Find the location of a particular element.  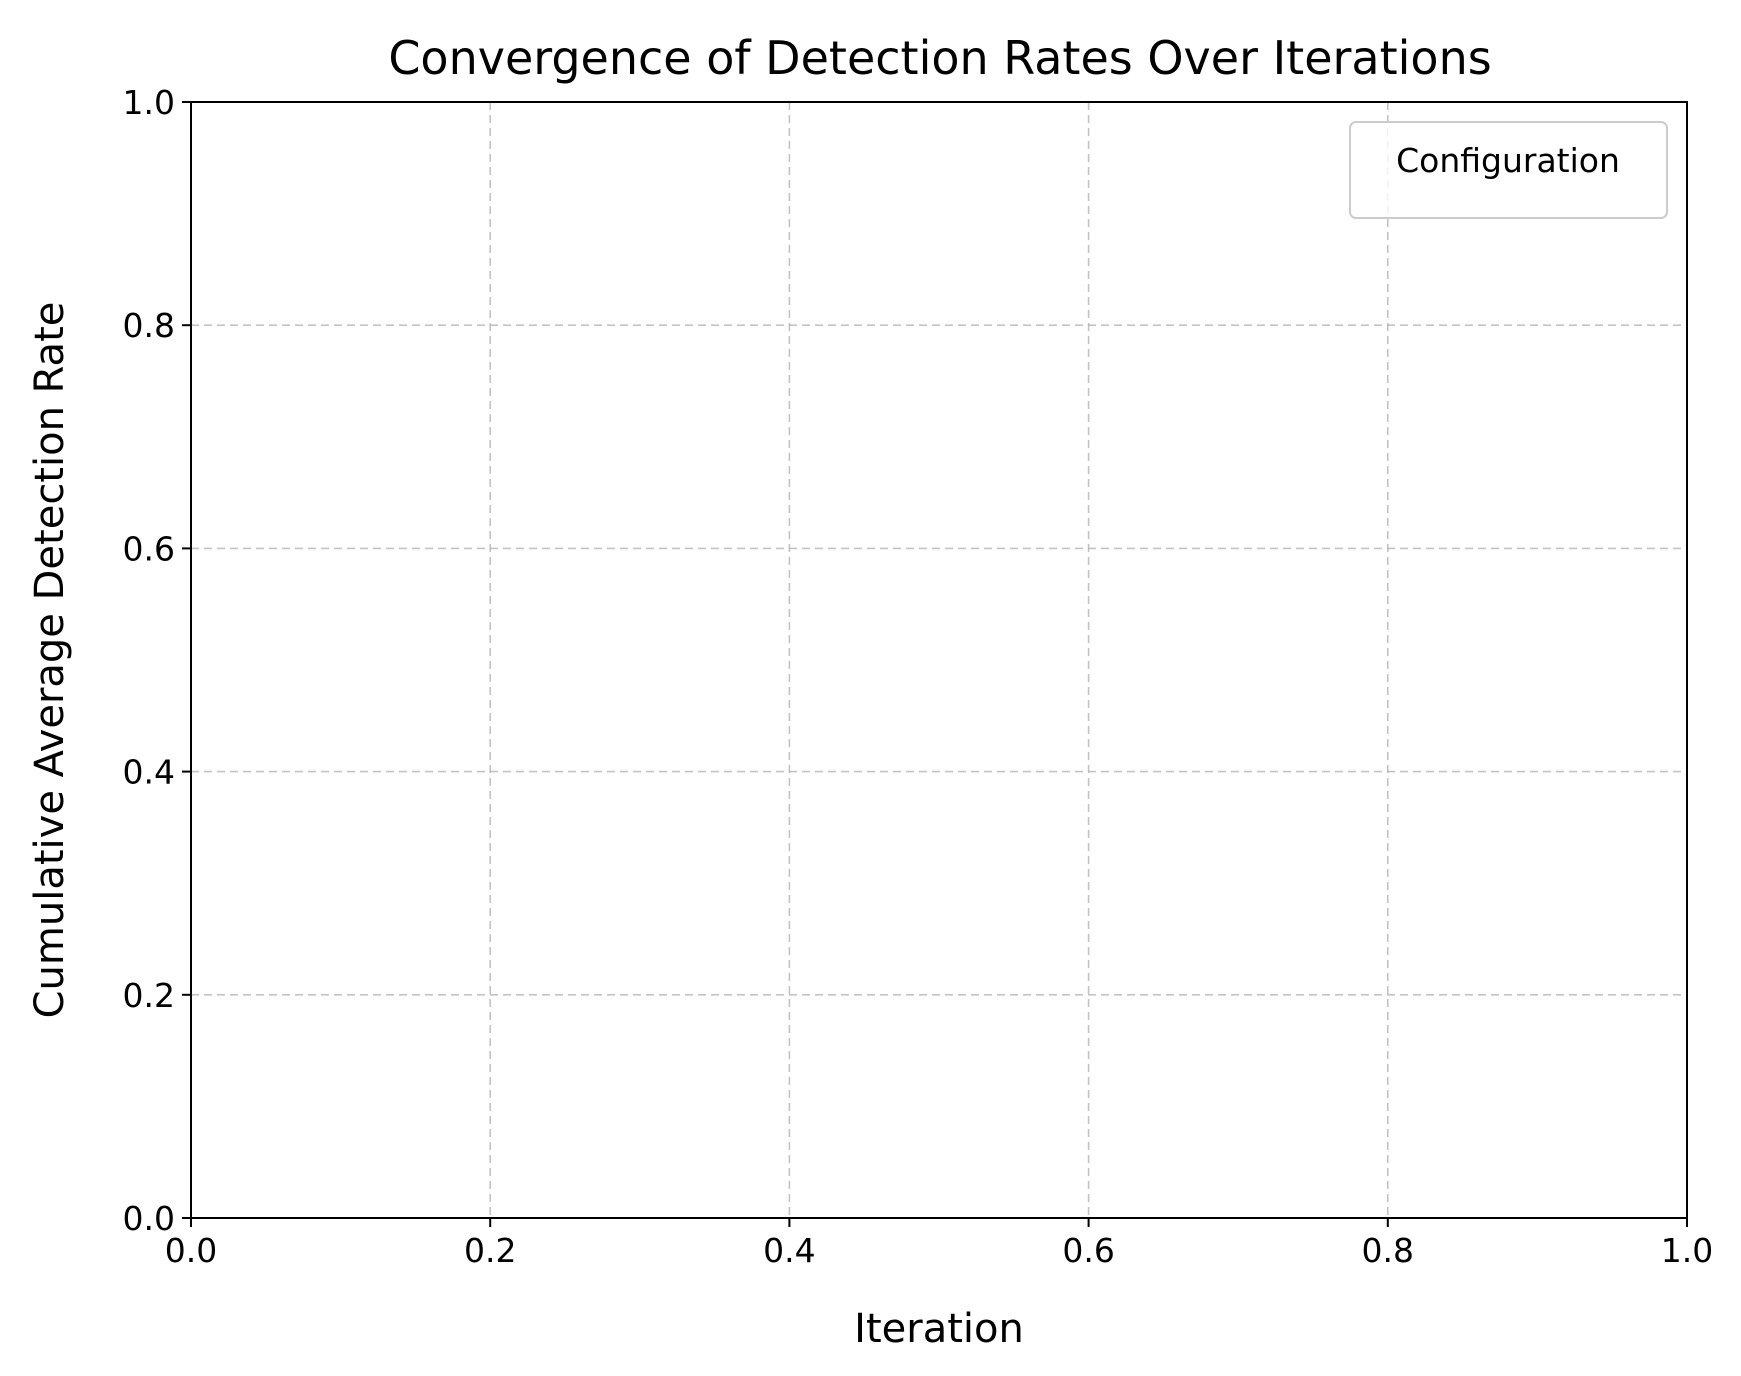

y-tick-label: 0.0 is located at coordinates (149, 1218).